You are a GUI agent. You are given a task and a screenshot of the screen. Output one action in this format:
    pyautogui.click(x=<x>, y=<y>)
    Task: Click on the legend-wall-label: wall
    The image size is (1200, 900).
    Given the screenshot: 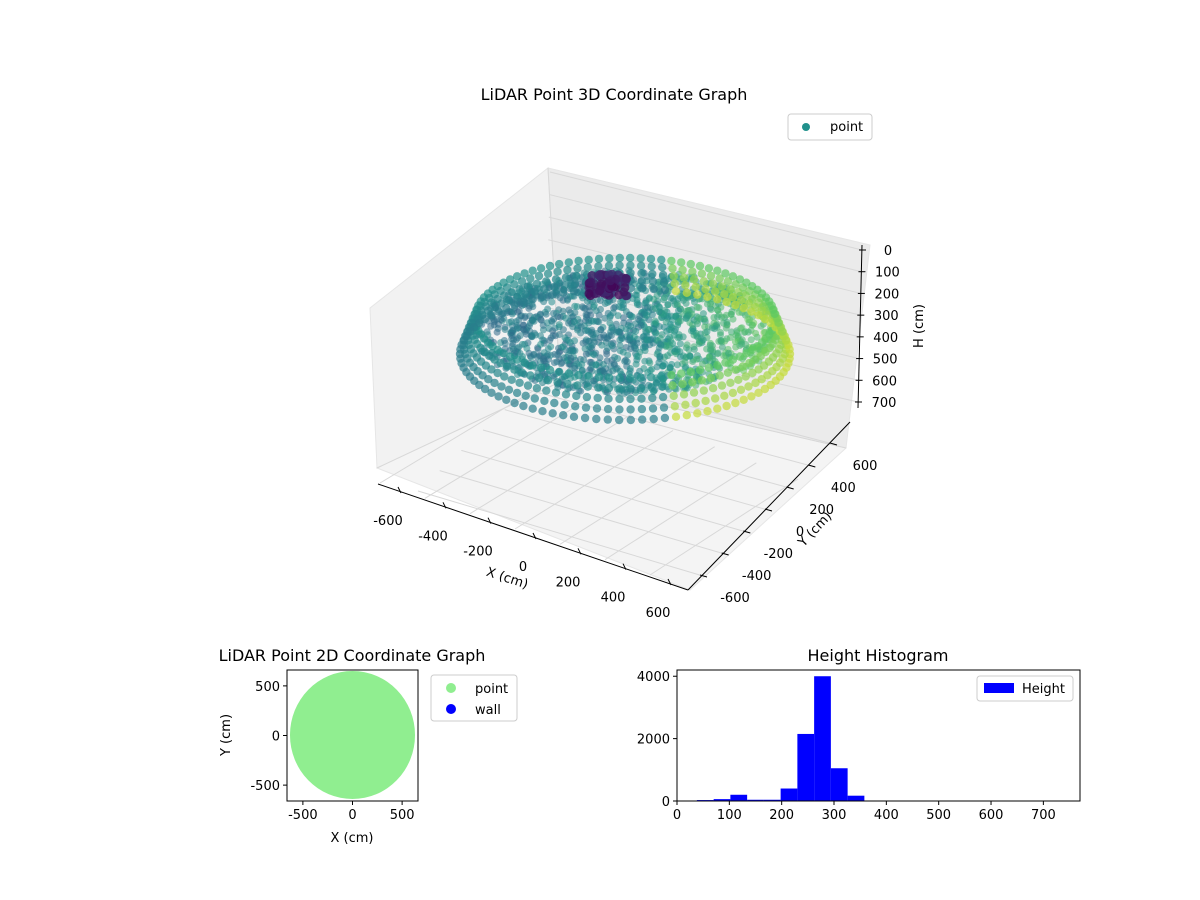 What is the action you would take?
    pyautogui.click(x=488, y=710)
    